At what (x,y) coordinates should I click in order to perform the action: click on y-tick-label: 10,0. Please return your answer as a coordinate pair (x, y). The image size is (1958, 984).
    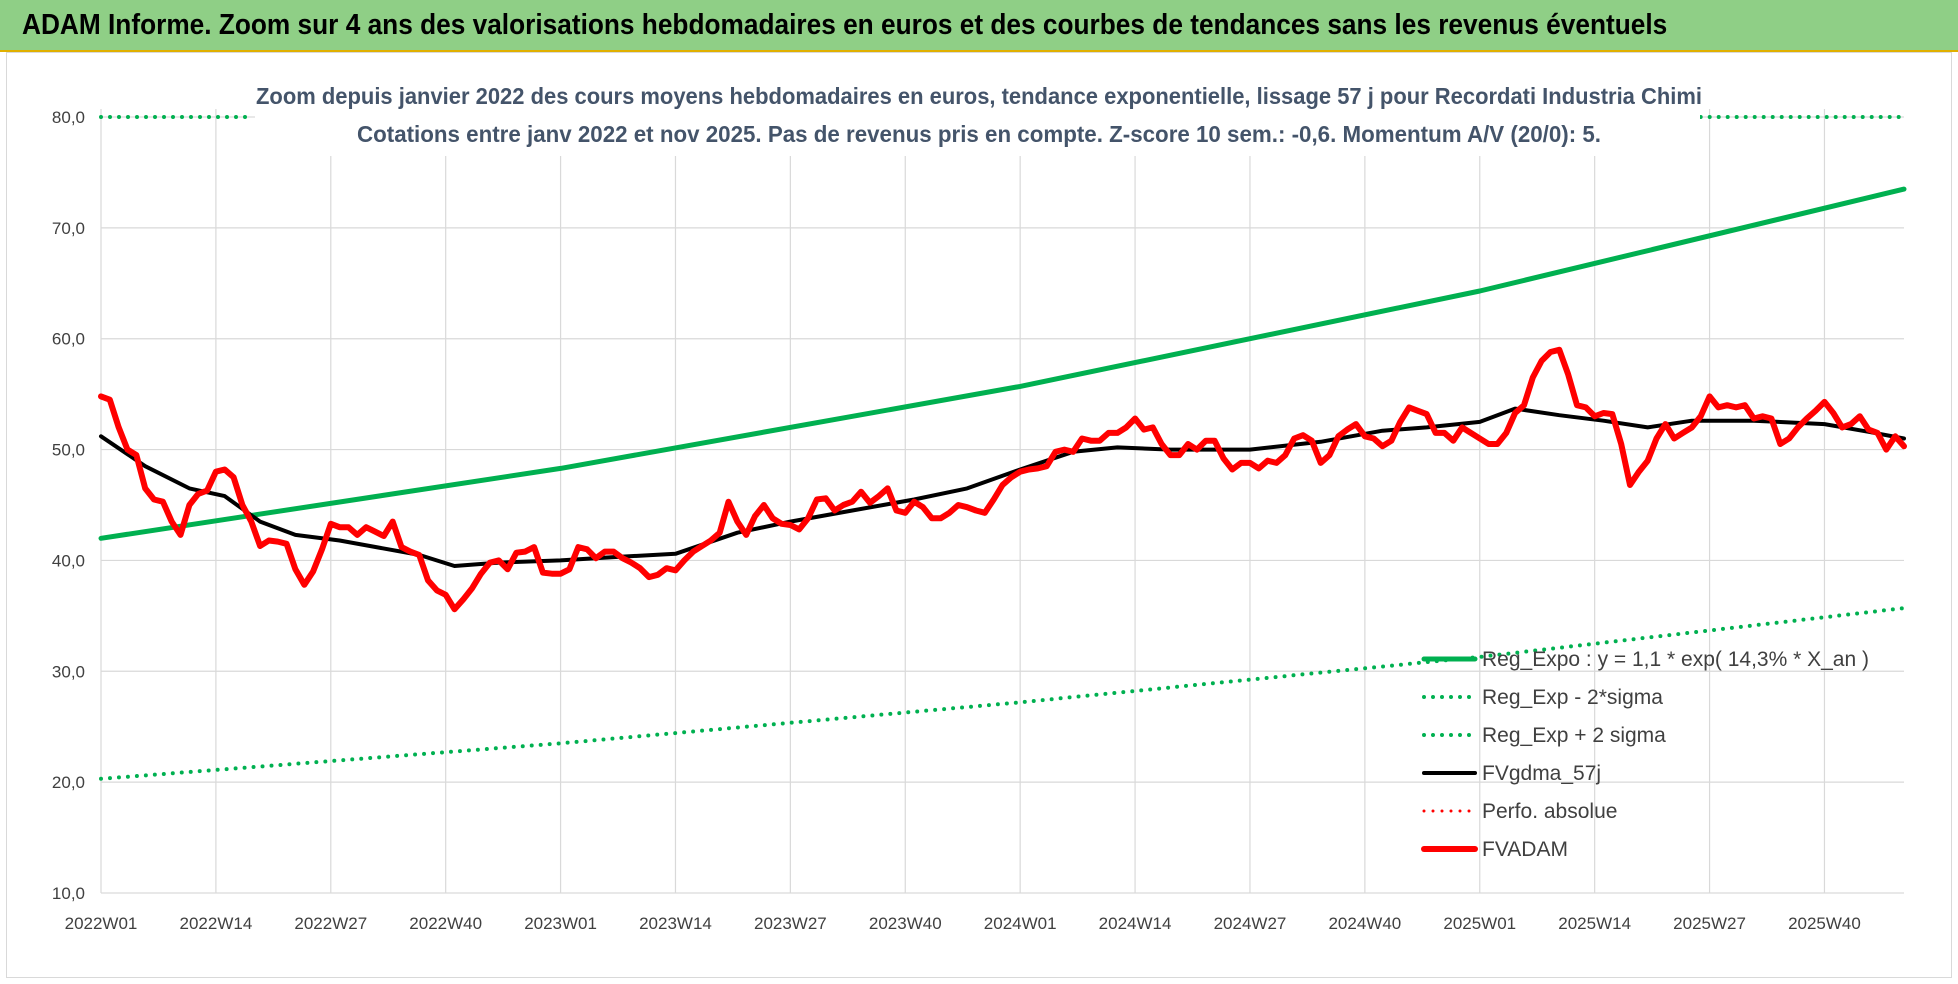
    Looking at the image, I should click on (68, 893).